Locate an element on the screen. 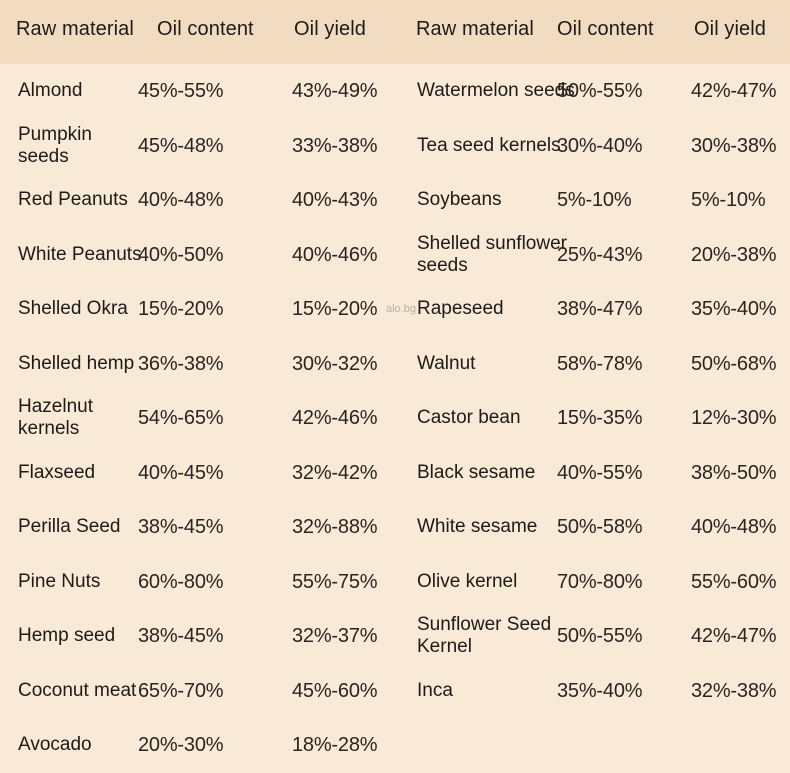 The height and width of the screenshot is (773, 790). raw-material-cell: Pumpkin seeds is located at coordinates (55, 145).